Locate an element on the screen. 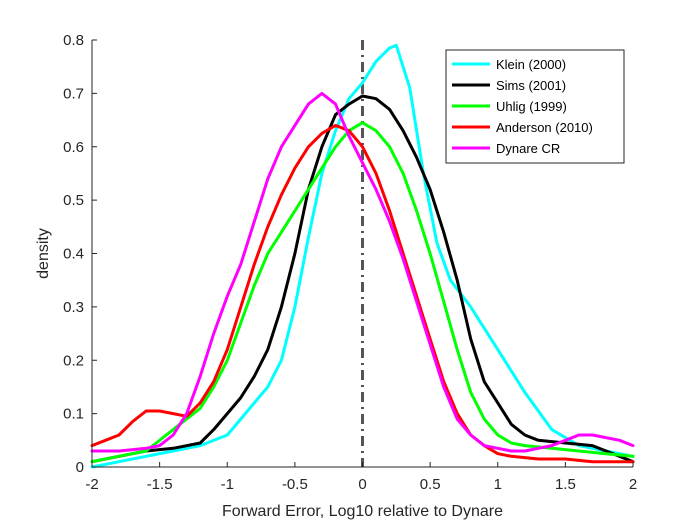 Image resolution: width=700 pixels, height=525 pixels. y-tick-label: 0.6 is located at coordinates (73, 147).